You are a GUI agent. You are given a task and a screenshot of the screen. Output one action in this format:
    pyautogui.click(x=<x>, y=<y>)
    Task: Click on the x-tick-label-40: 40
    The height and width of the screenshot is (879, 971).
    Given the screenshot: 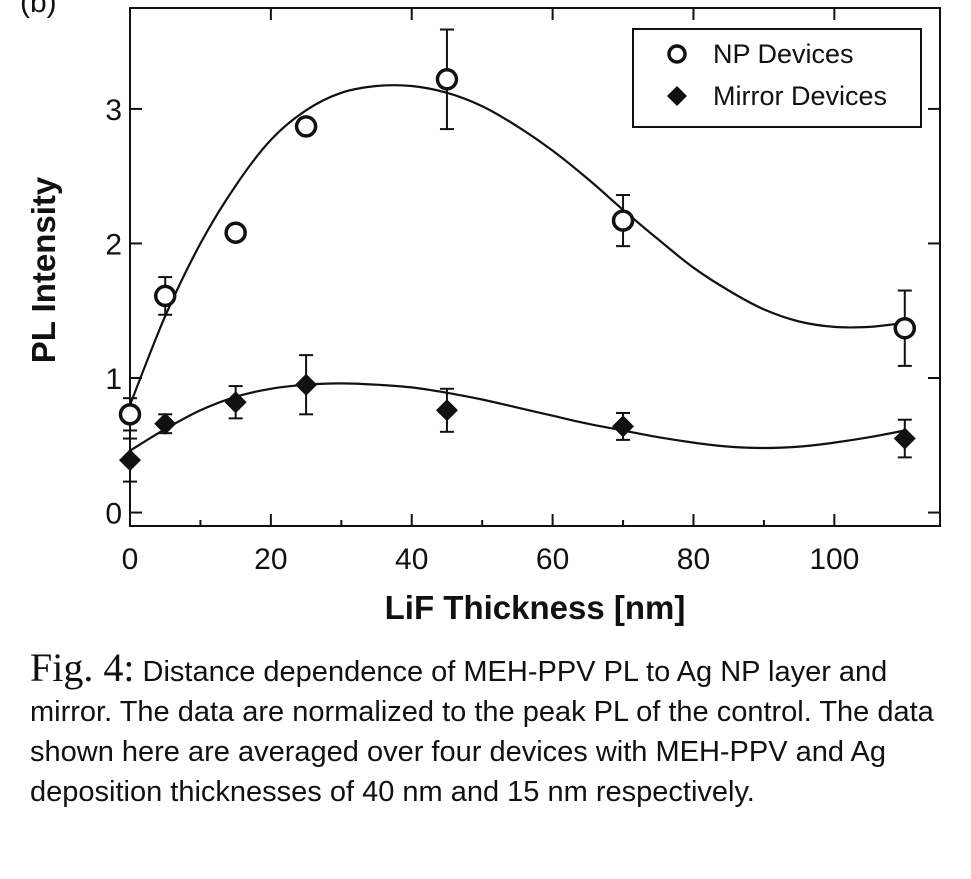 What is the action you would take?
    pyautogui.click(x=411, y=559)
    